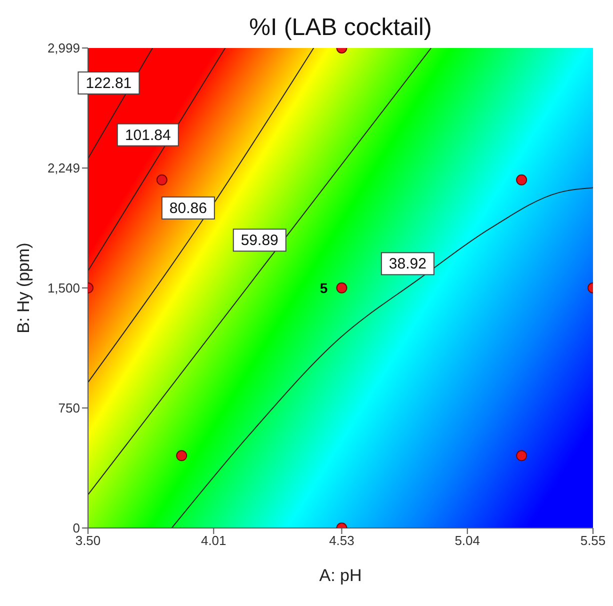  Describe the element at coordinates (324, 288) in the screenshot. I see `annotation: 5` at that location.